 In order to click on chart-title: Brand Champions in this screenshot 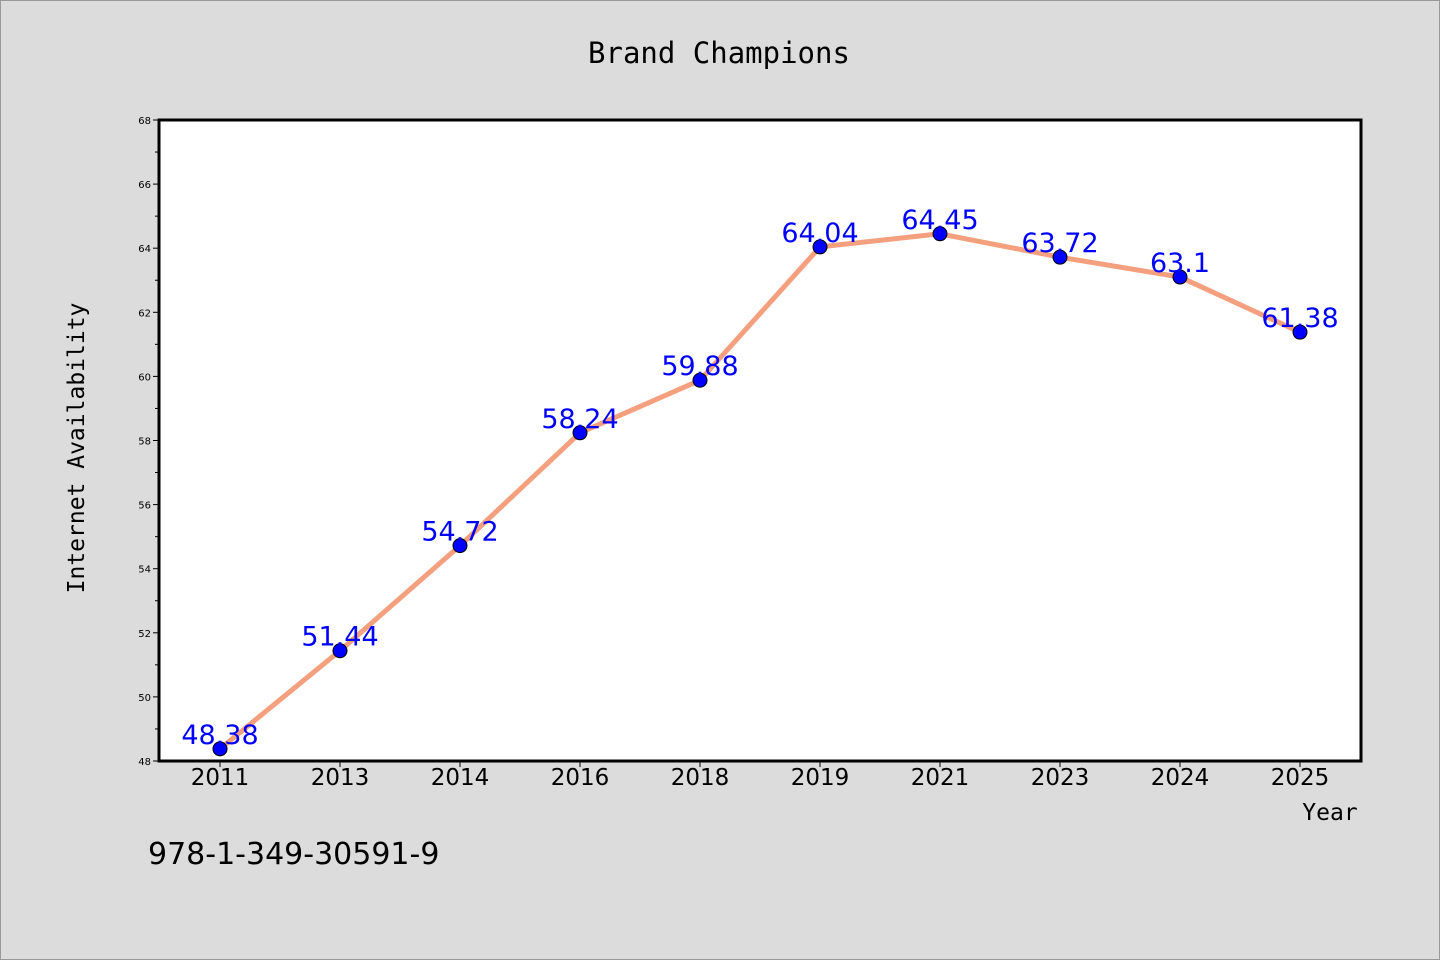, I will do `click(719, 53)`.